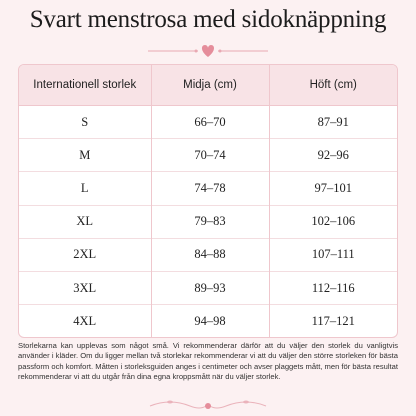 This screenshot has height=416, width=416. I want to click on table-row: 4XL 94–98 117–121, so click(208, 320).